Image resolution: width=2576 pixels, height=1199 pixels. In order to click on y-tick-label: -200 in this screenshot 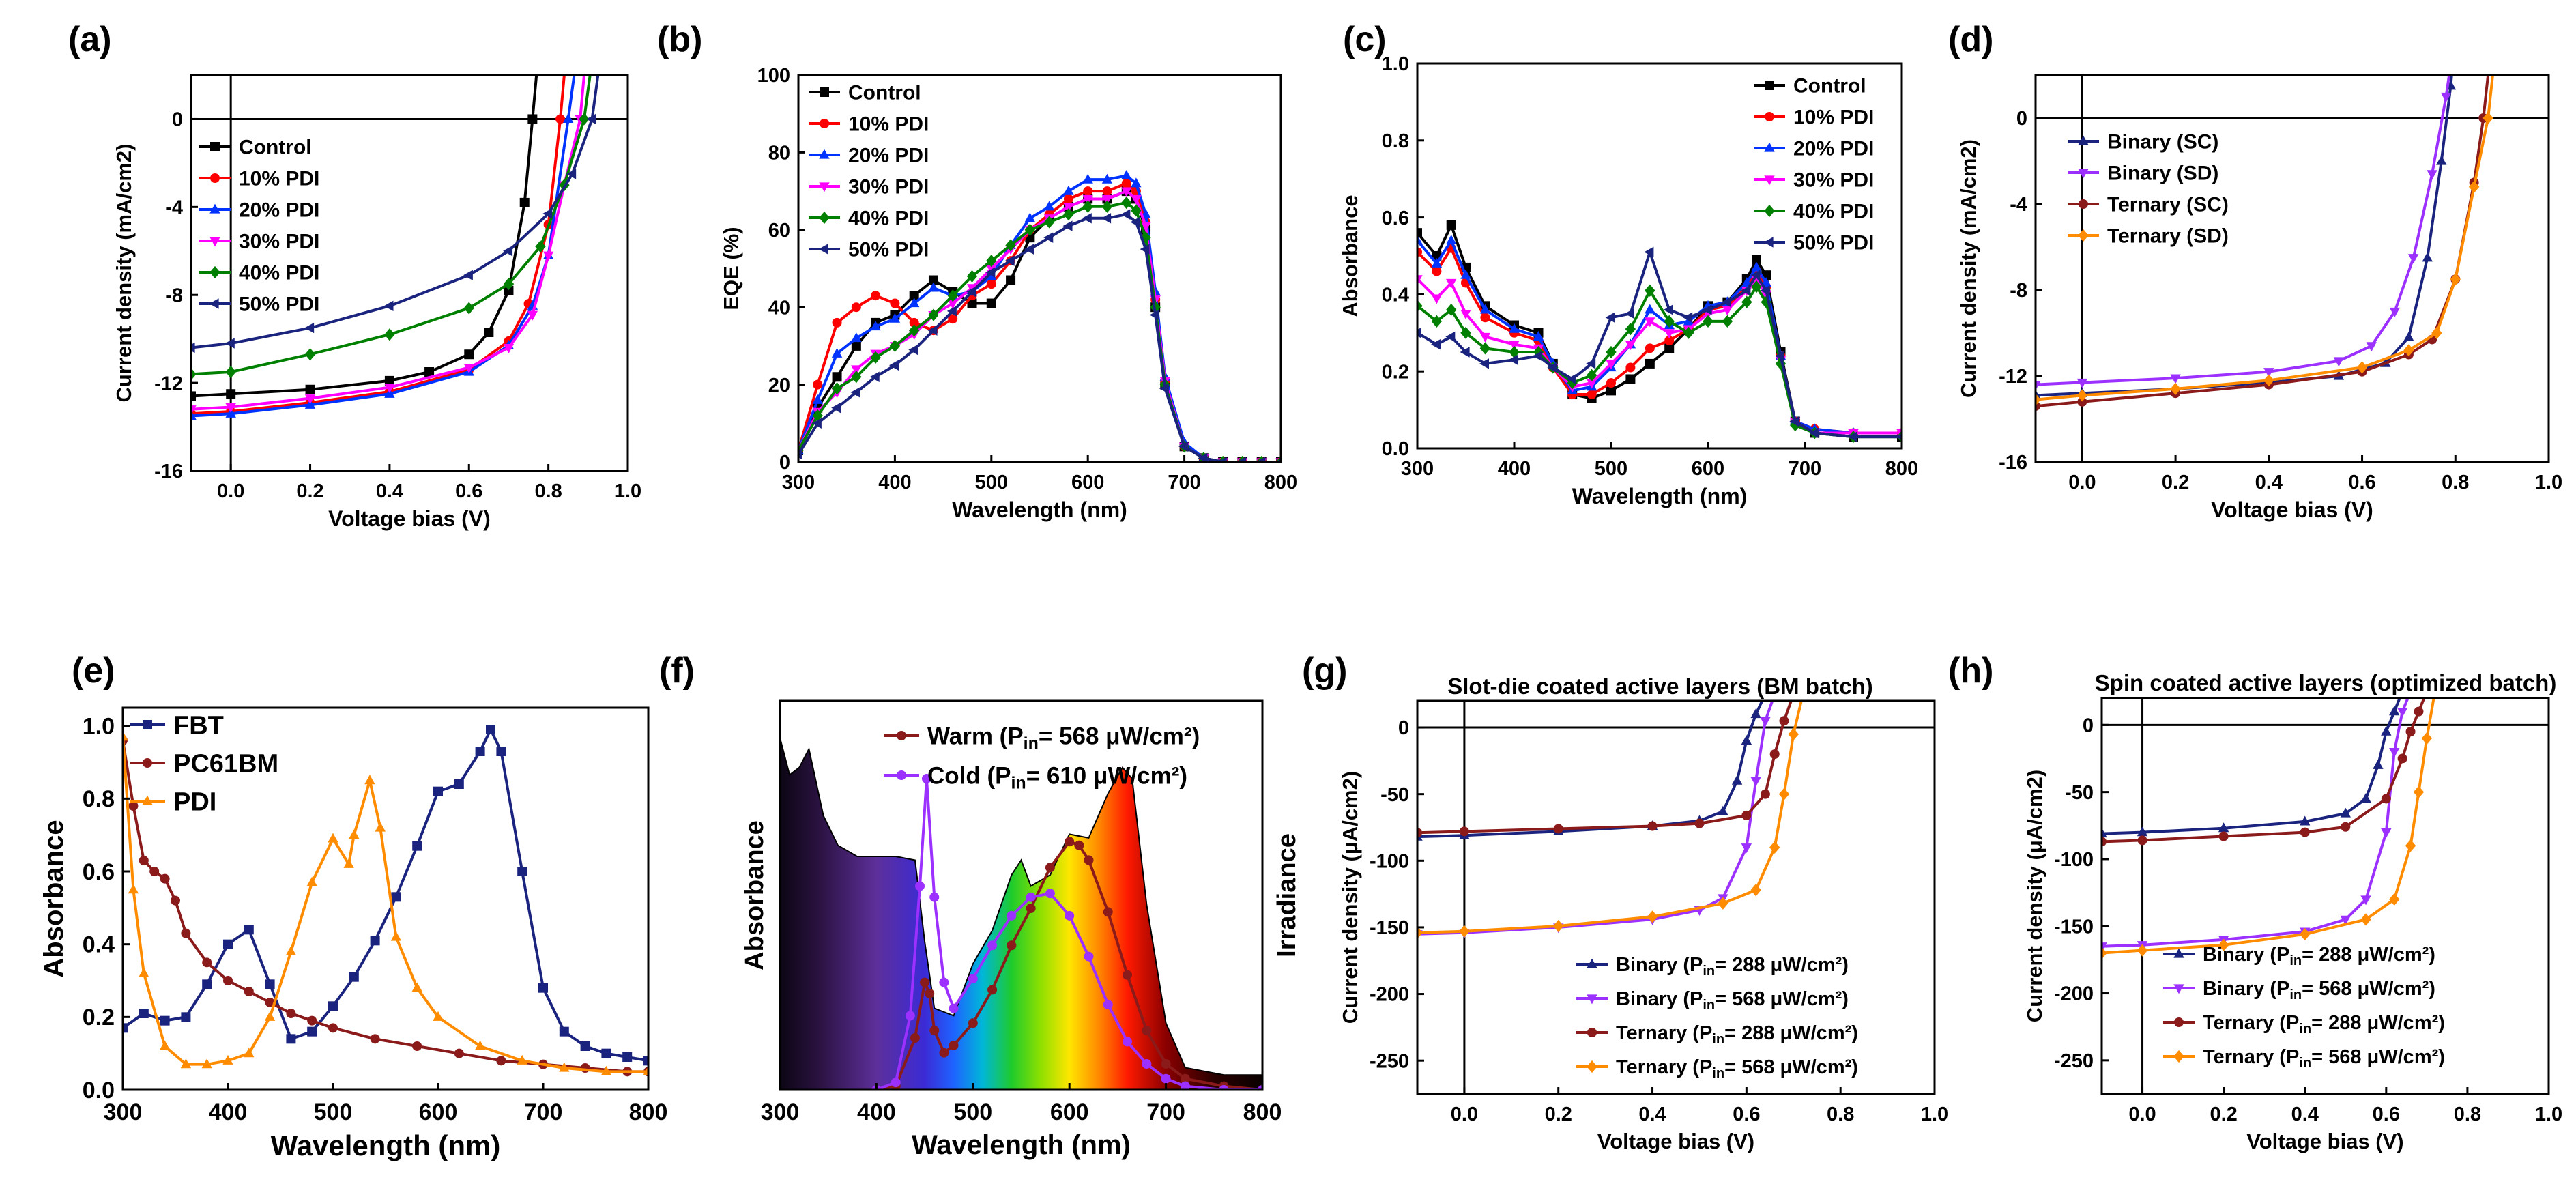, I will do `click(2074, 994)`.